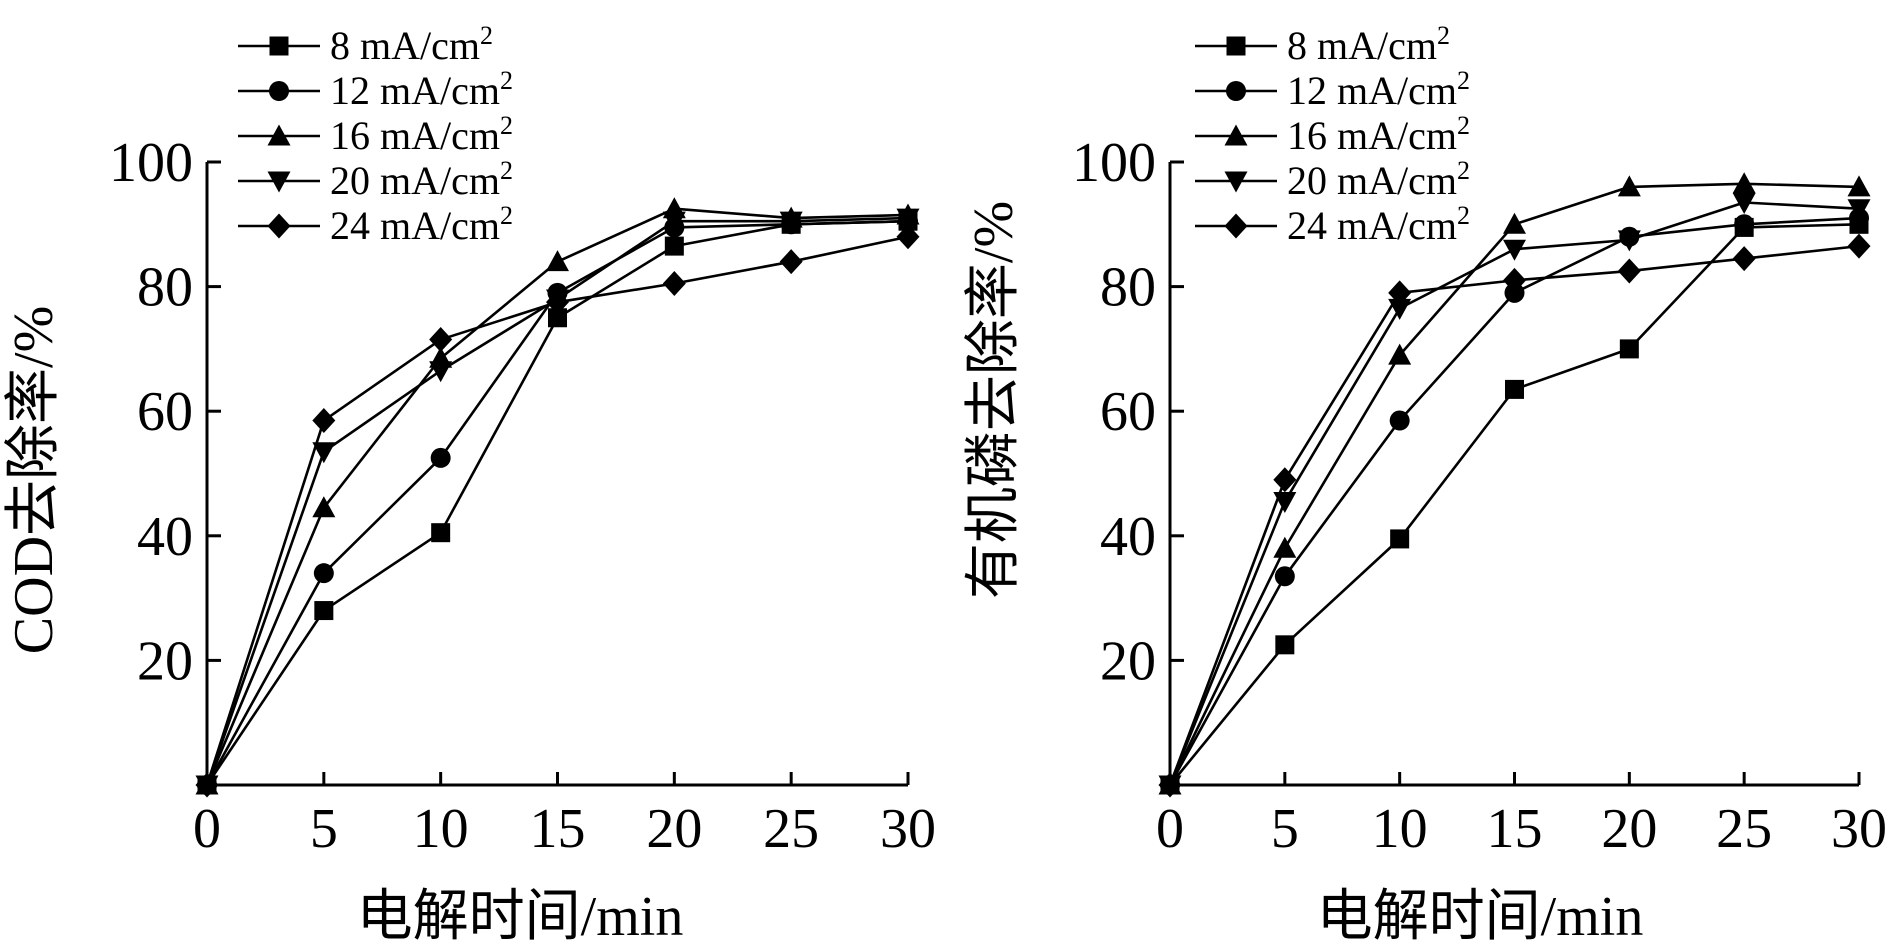 This screenshot has width=1890, height=950. What do you see at coordinates (994, 400) in the screenshot?
I see `y-axis-title: 有机磷去除率/%` at bounding box center [994, 400].